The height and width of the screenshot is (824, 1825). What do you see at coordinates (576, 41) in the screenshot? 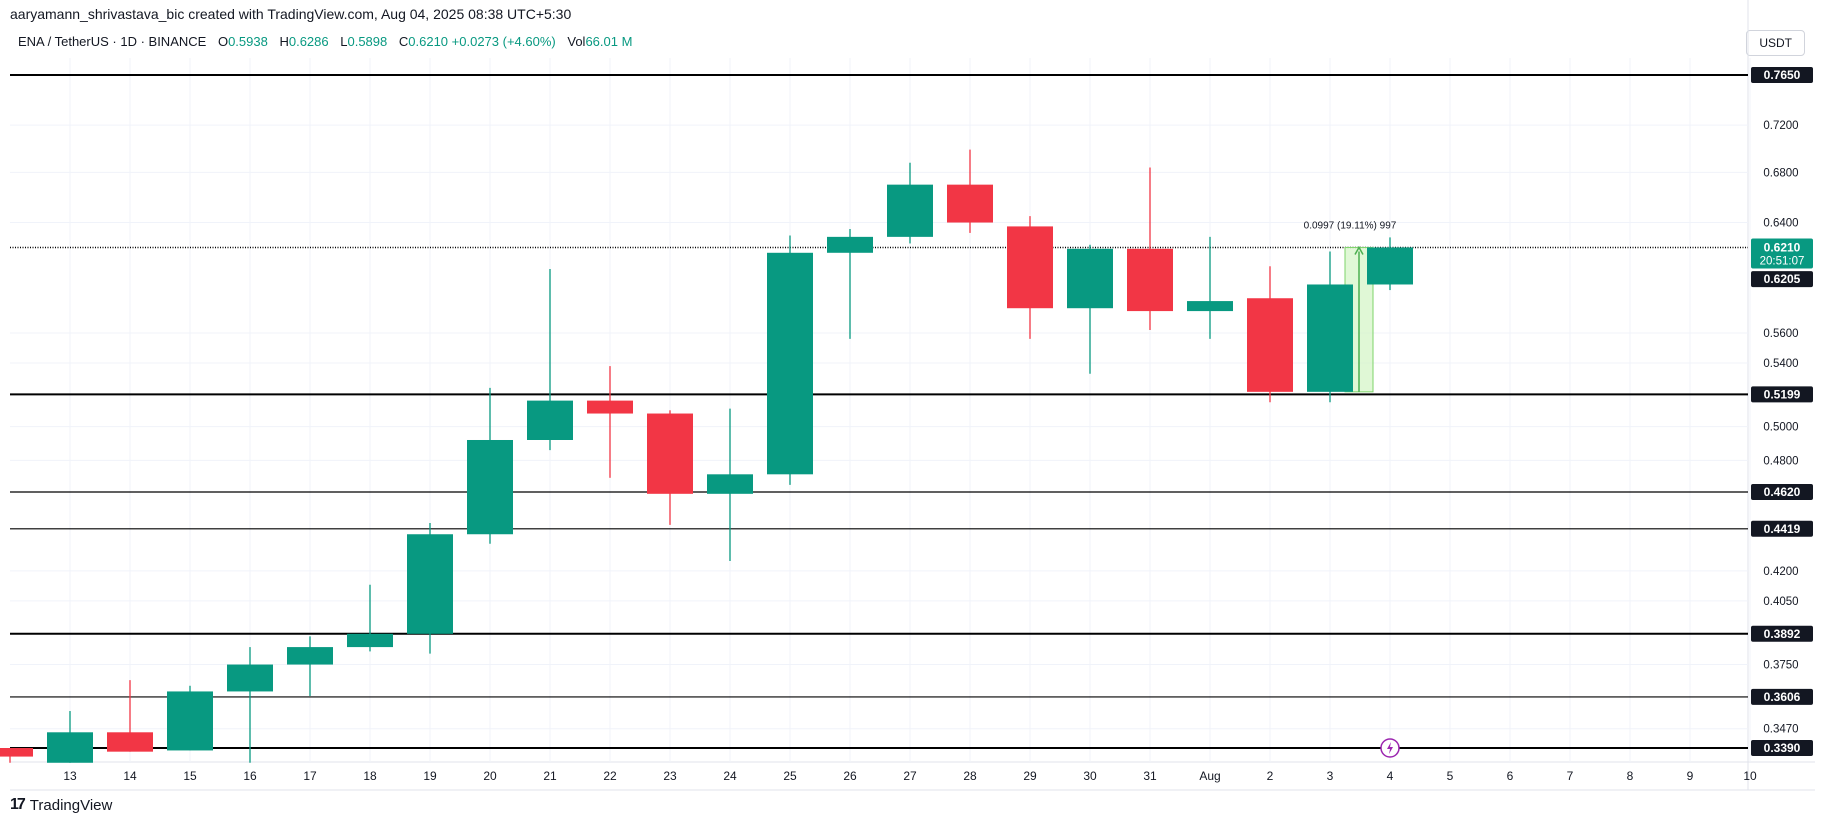
I see `volume-label: Vol` at bounding box center [576, 41].